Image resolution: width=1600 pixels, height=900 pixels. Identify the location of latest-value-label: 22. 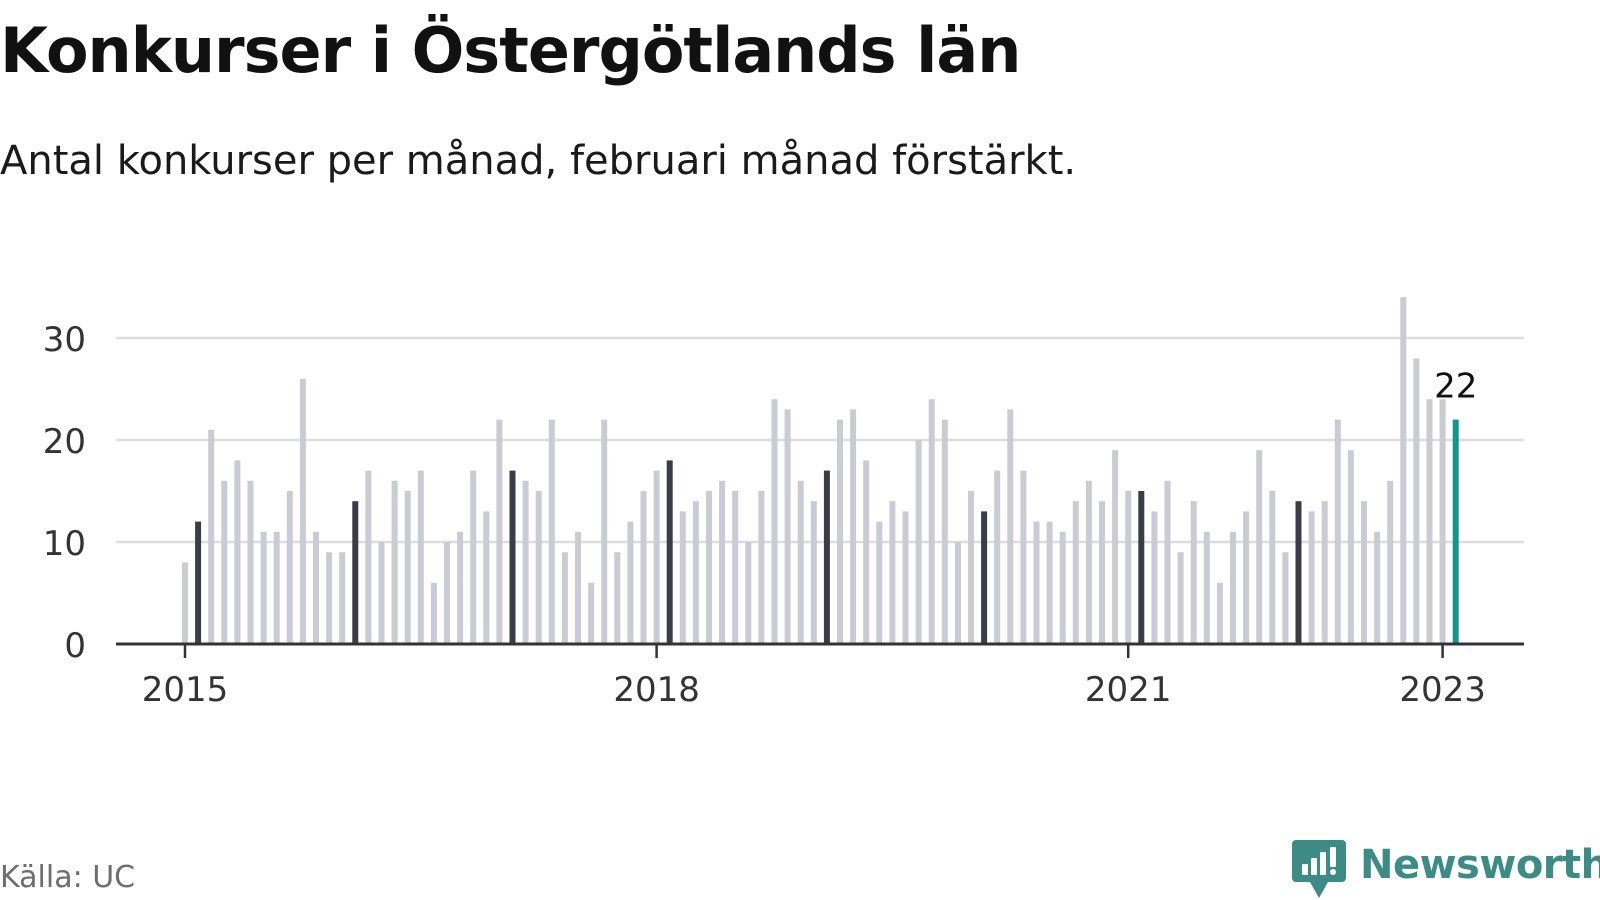
(1455, 387).